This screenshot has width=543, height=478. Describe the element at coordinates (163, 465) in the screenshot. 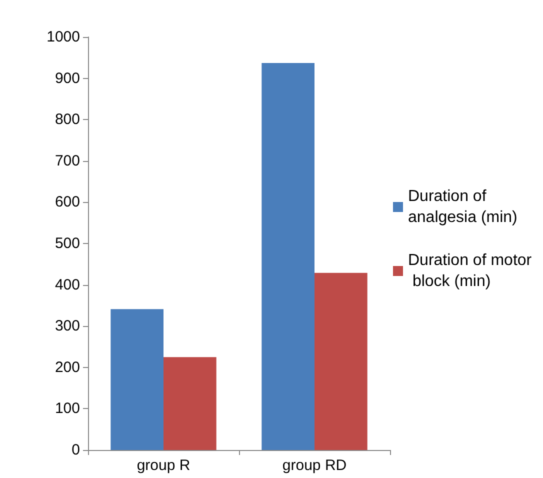

I see `x-tick-label: group R` at that location.